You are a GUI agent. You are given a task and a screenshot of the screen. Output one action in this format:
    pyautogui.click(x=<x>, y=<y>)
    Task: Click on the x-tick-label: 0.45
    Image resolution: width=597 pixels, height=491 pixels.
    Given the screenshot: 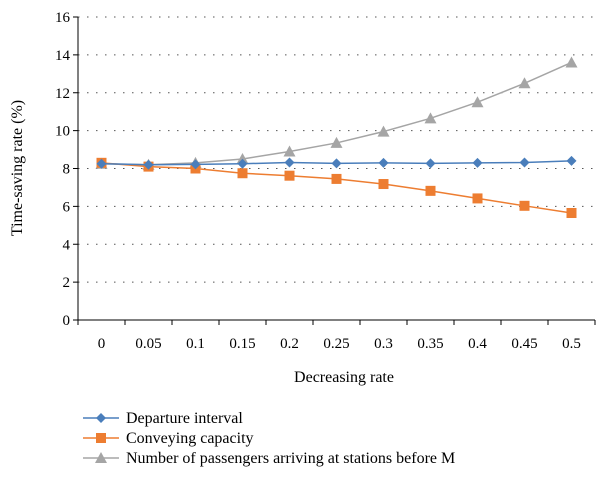 What is the action you would take?
    pyautogui.click(x=524, y=344)
    